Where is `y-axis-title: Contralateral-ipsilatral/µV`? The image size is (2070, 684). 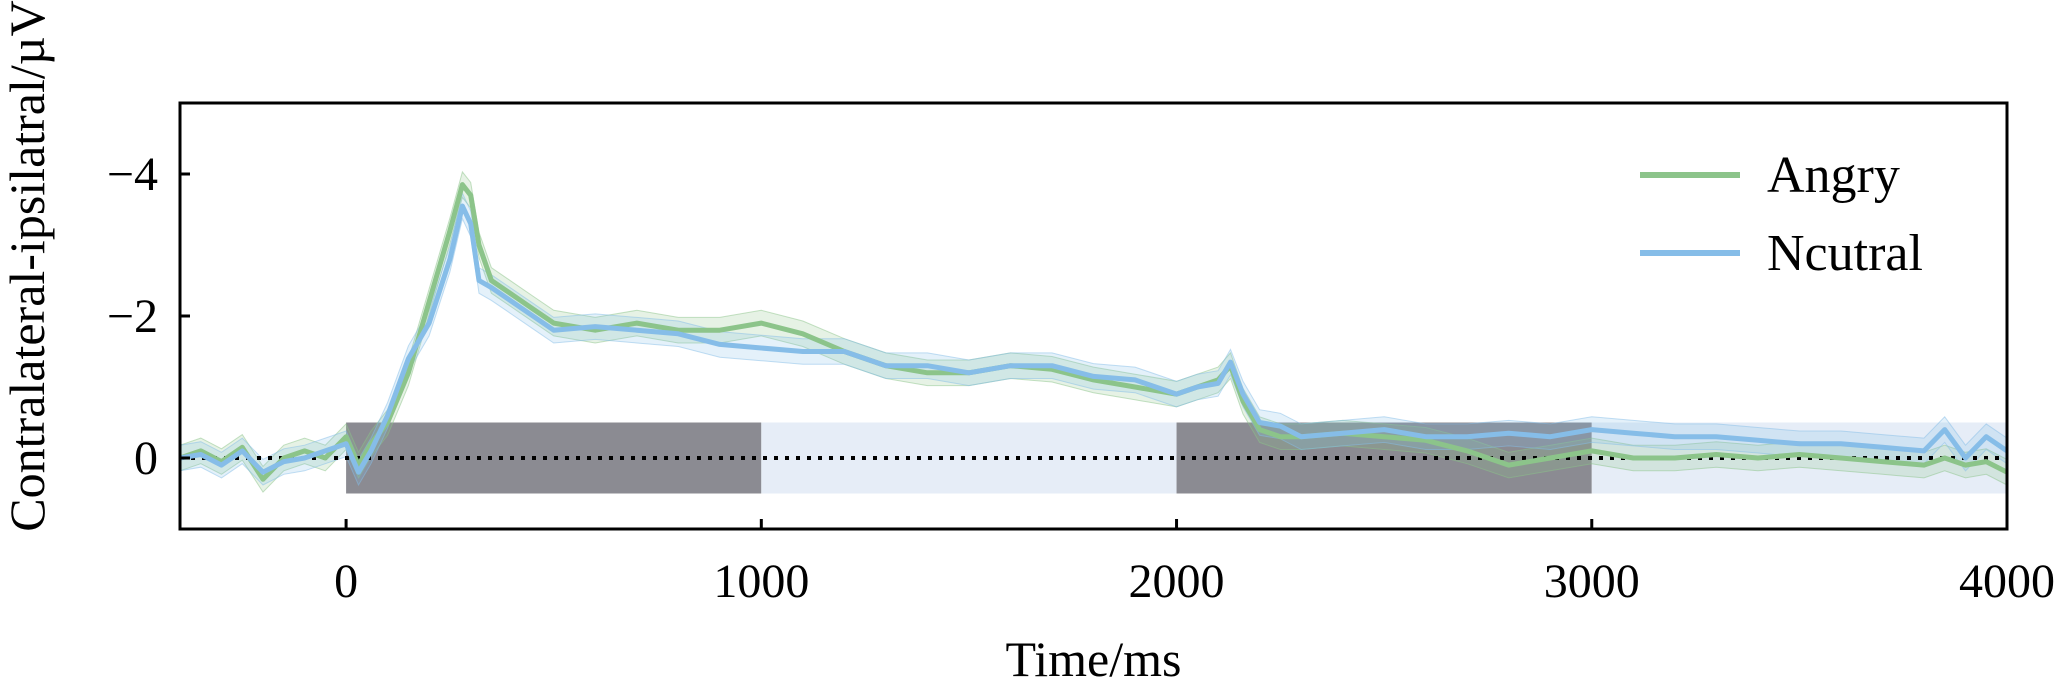 y-axis-title: Contralateral-ipsilatral/µV is located at coordinates (27, 265).